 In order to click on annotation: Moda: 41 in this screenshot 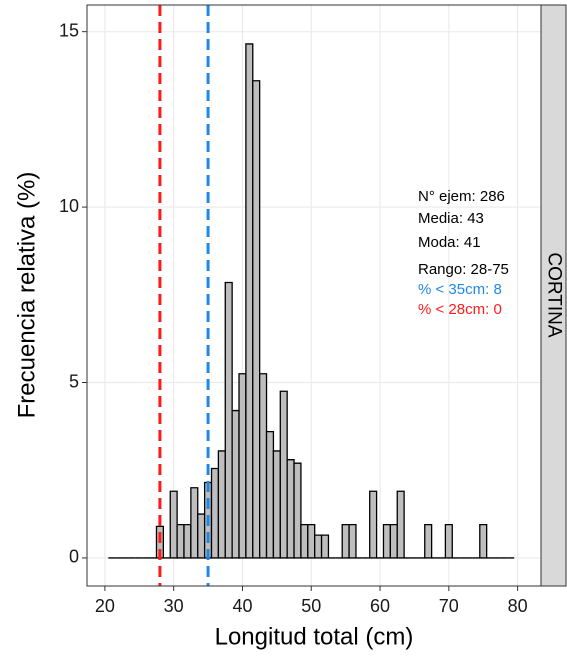, I will do `click(449, 242)`.